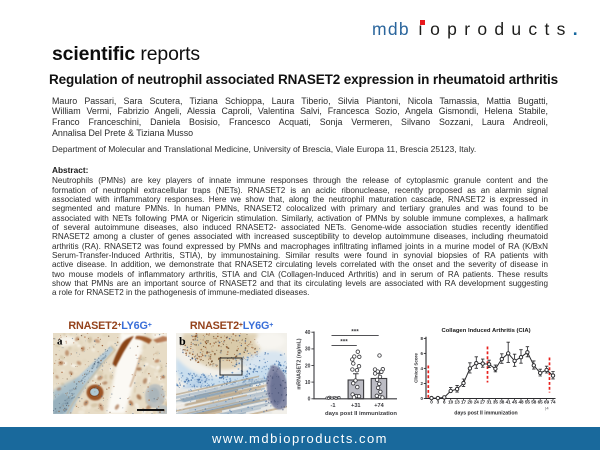 The image size is (600, 450). What do you see at coordinates (438, 401) in the screenshot?
I see `svg-text: 3` at bounding box center [438, 401].